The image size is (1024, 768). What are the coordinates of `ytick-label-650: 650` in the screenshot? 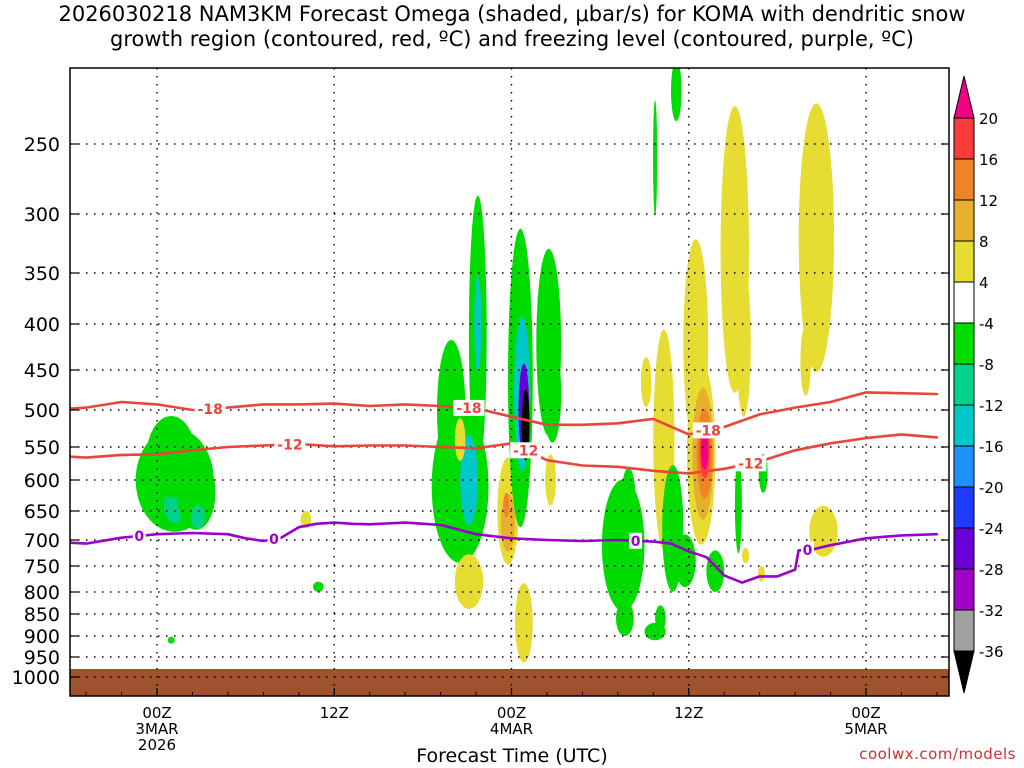 It's located at (42, 512).